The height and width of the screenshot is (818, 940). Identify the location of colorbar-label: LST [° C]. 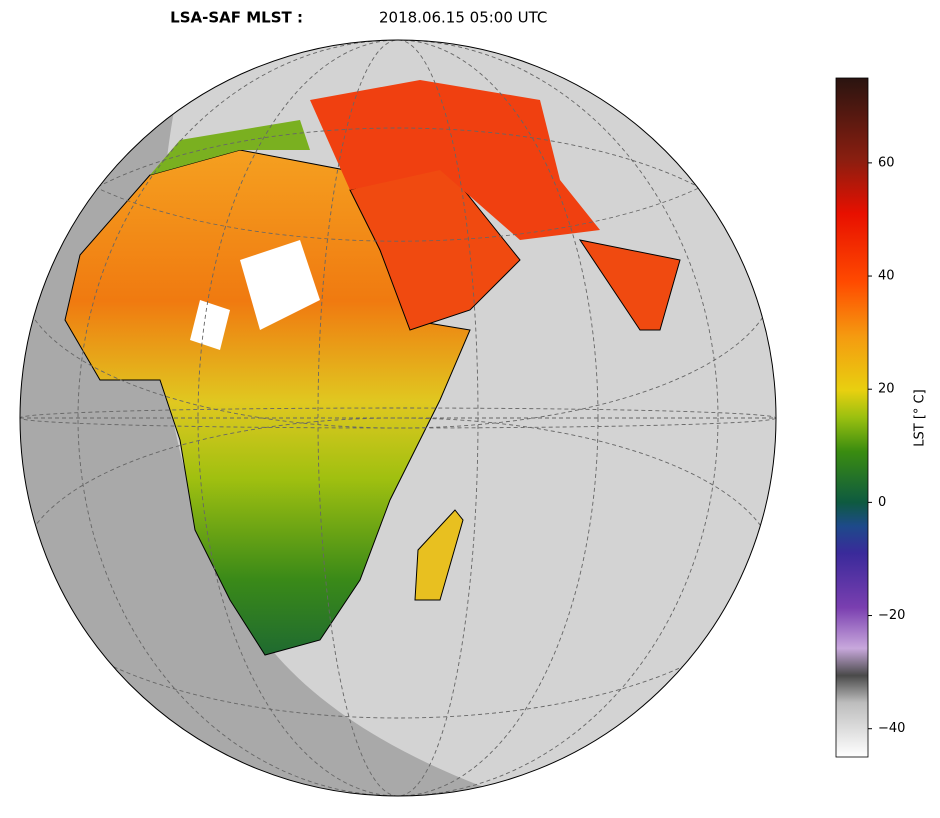
(920, 417).